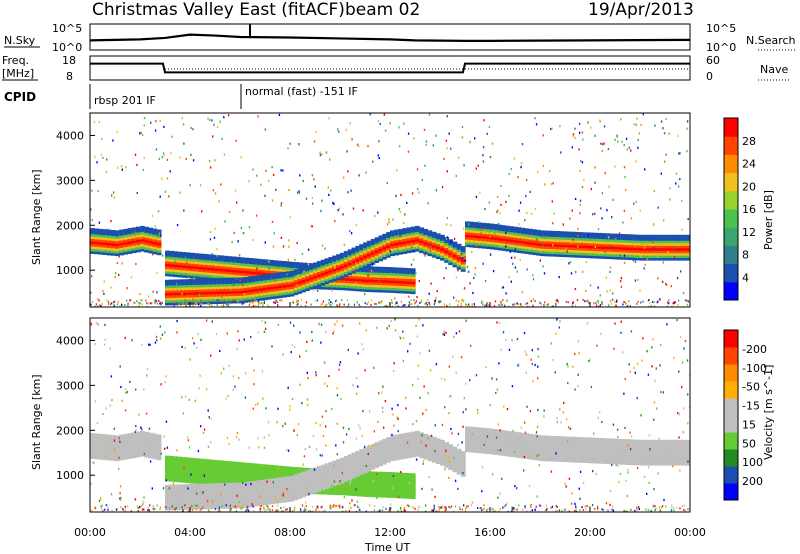 Image resolution: width=800 pixels, height=554 pixels. What do you see at coordinates (70, 180) in the screenshot?
I see `ytick-label: 3000` at bounding box center [70, 180].